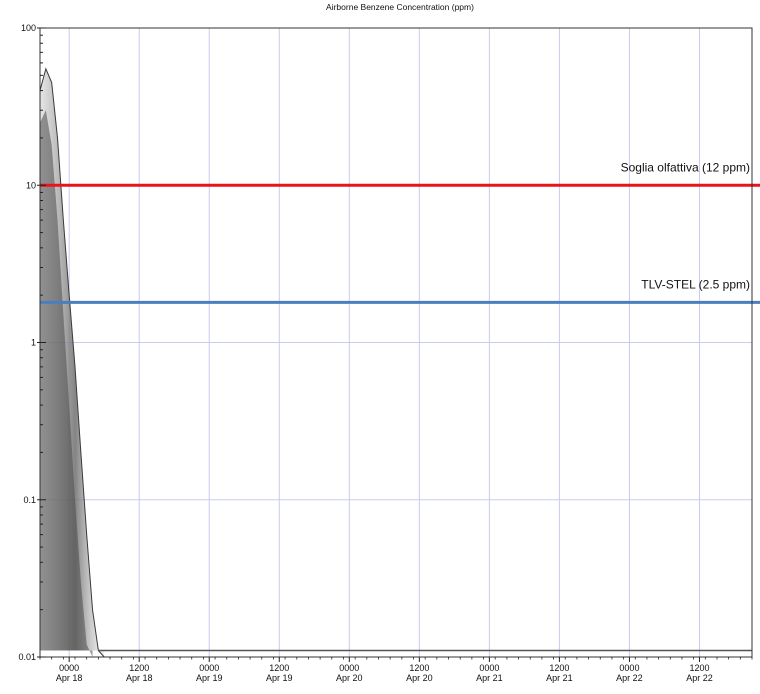 This screenshot has height=694, width=760. What do you see at coordinates (33, 343) in the screenshot?
I see `y-tick-label: 1` at bounding box center [33, 343].